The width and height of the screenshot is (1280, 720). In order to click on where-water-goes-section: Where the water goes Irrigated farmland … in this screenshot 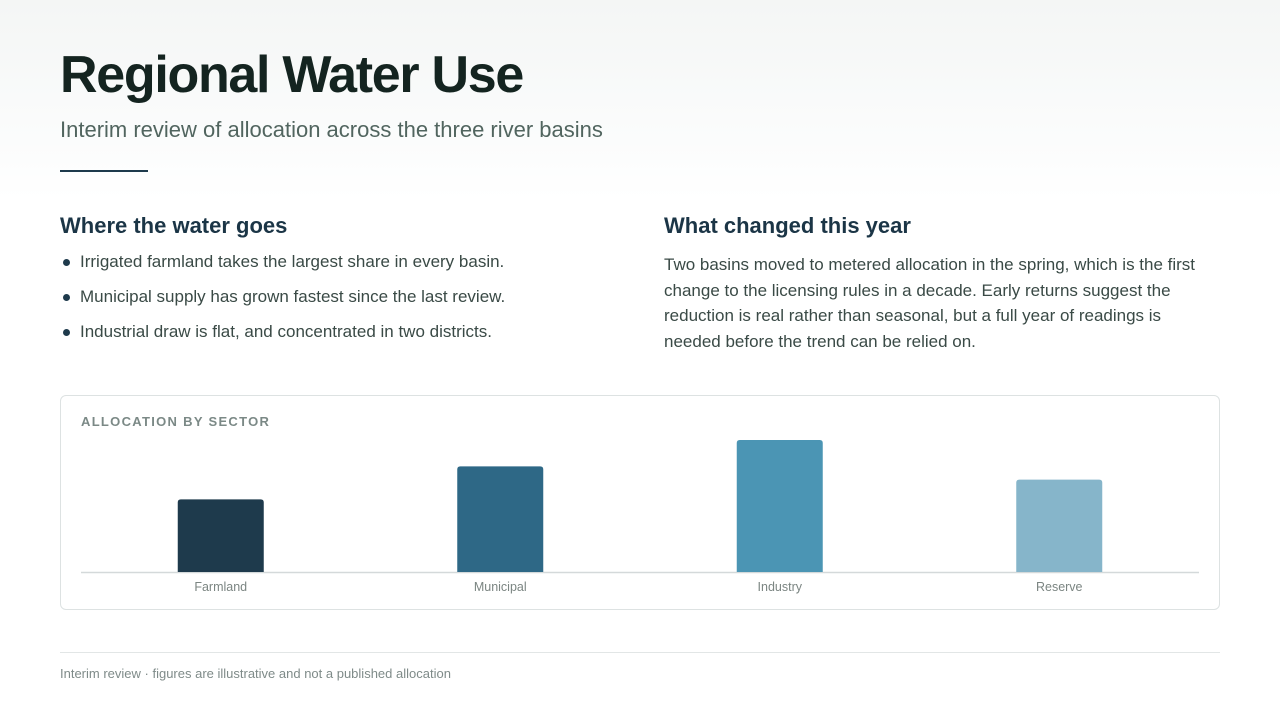, I will do `click(330, 284)`.